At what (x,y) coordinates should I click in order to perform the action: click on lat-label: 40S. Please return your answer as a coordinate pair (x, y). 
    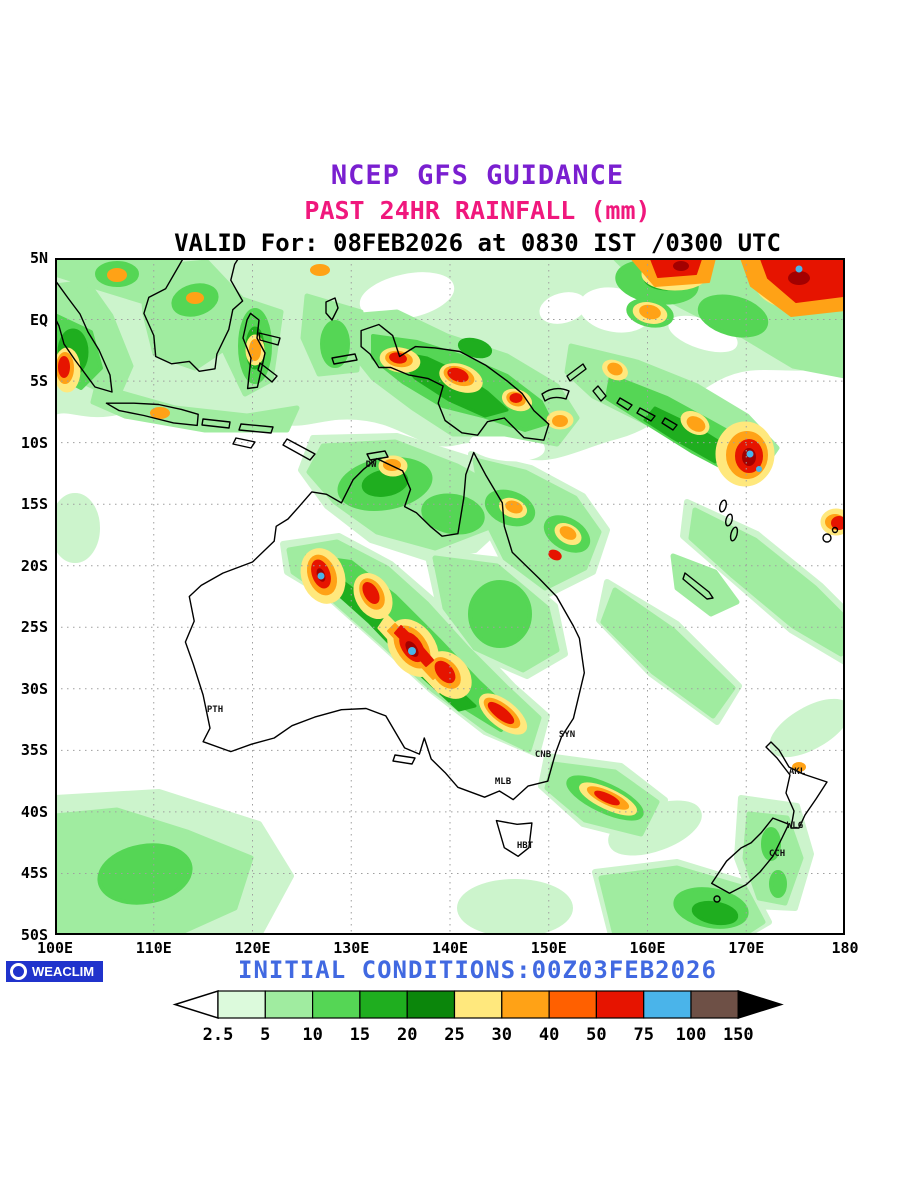
    Looking at the image, I should click on (34, 811).